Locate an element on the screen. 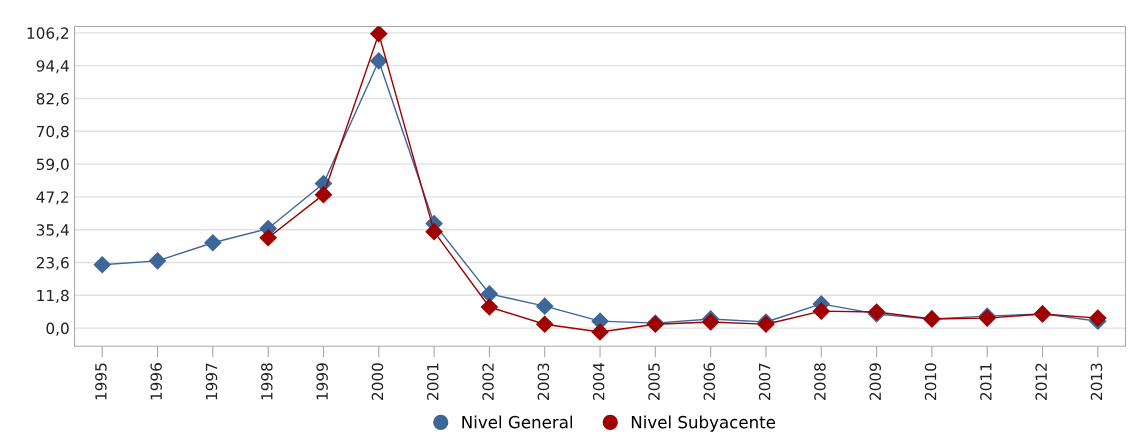 The image size is (1130, 441). x-tick-label: 2000 is located at coordinates (377, 381).